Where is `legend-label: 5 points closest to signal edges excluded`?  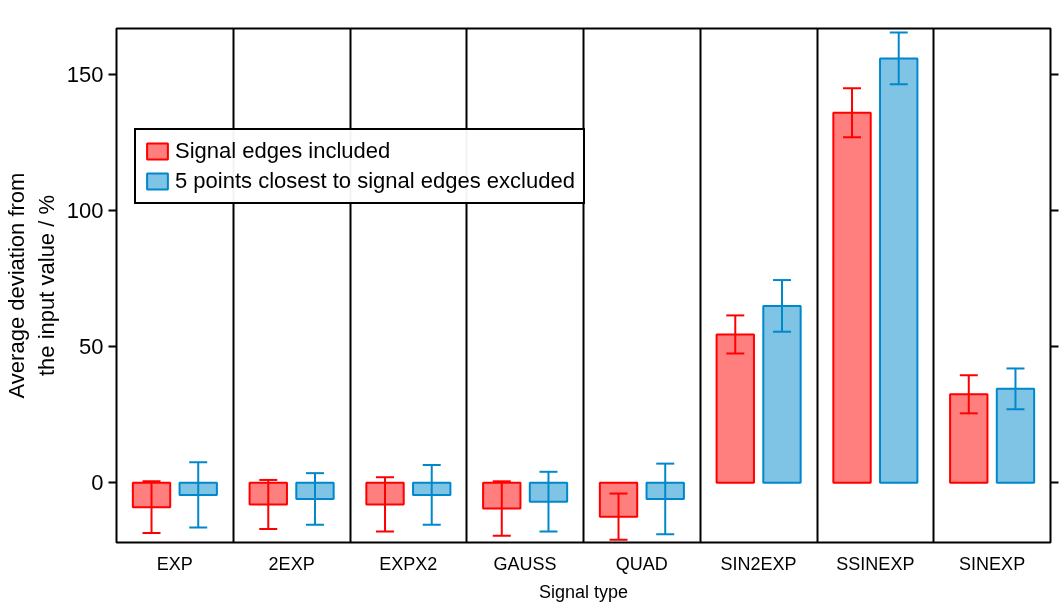 legend-label: 5 points closest to signal edges excluded is located at coordinates (375, 181).